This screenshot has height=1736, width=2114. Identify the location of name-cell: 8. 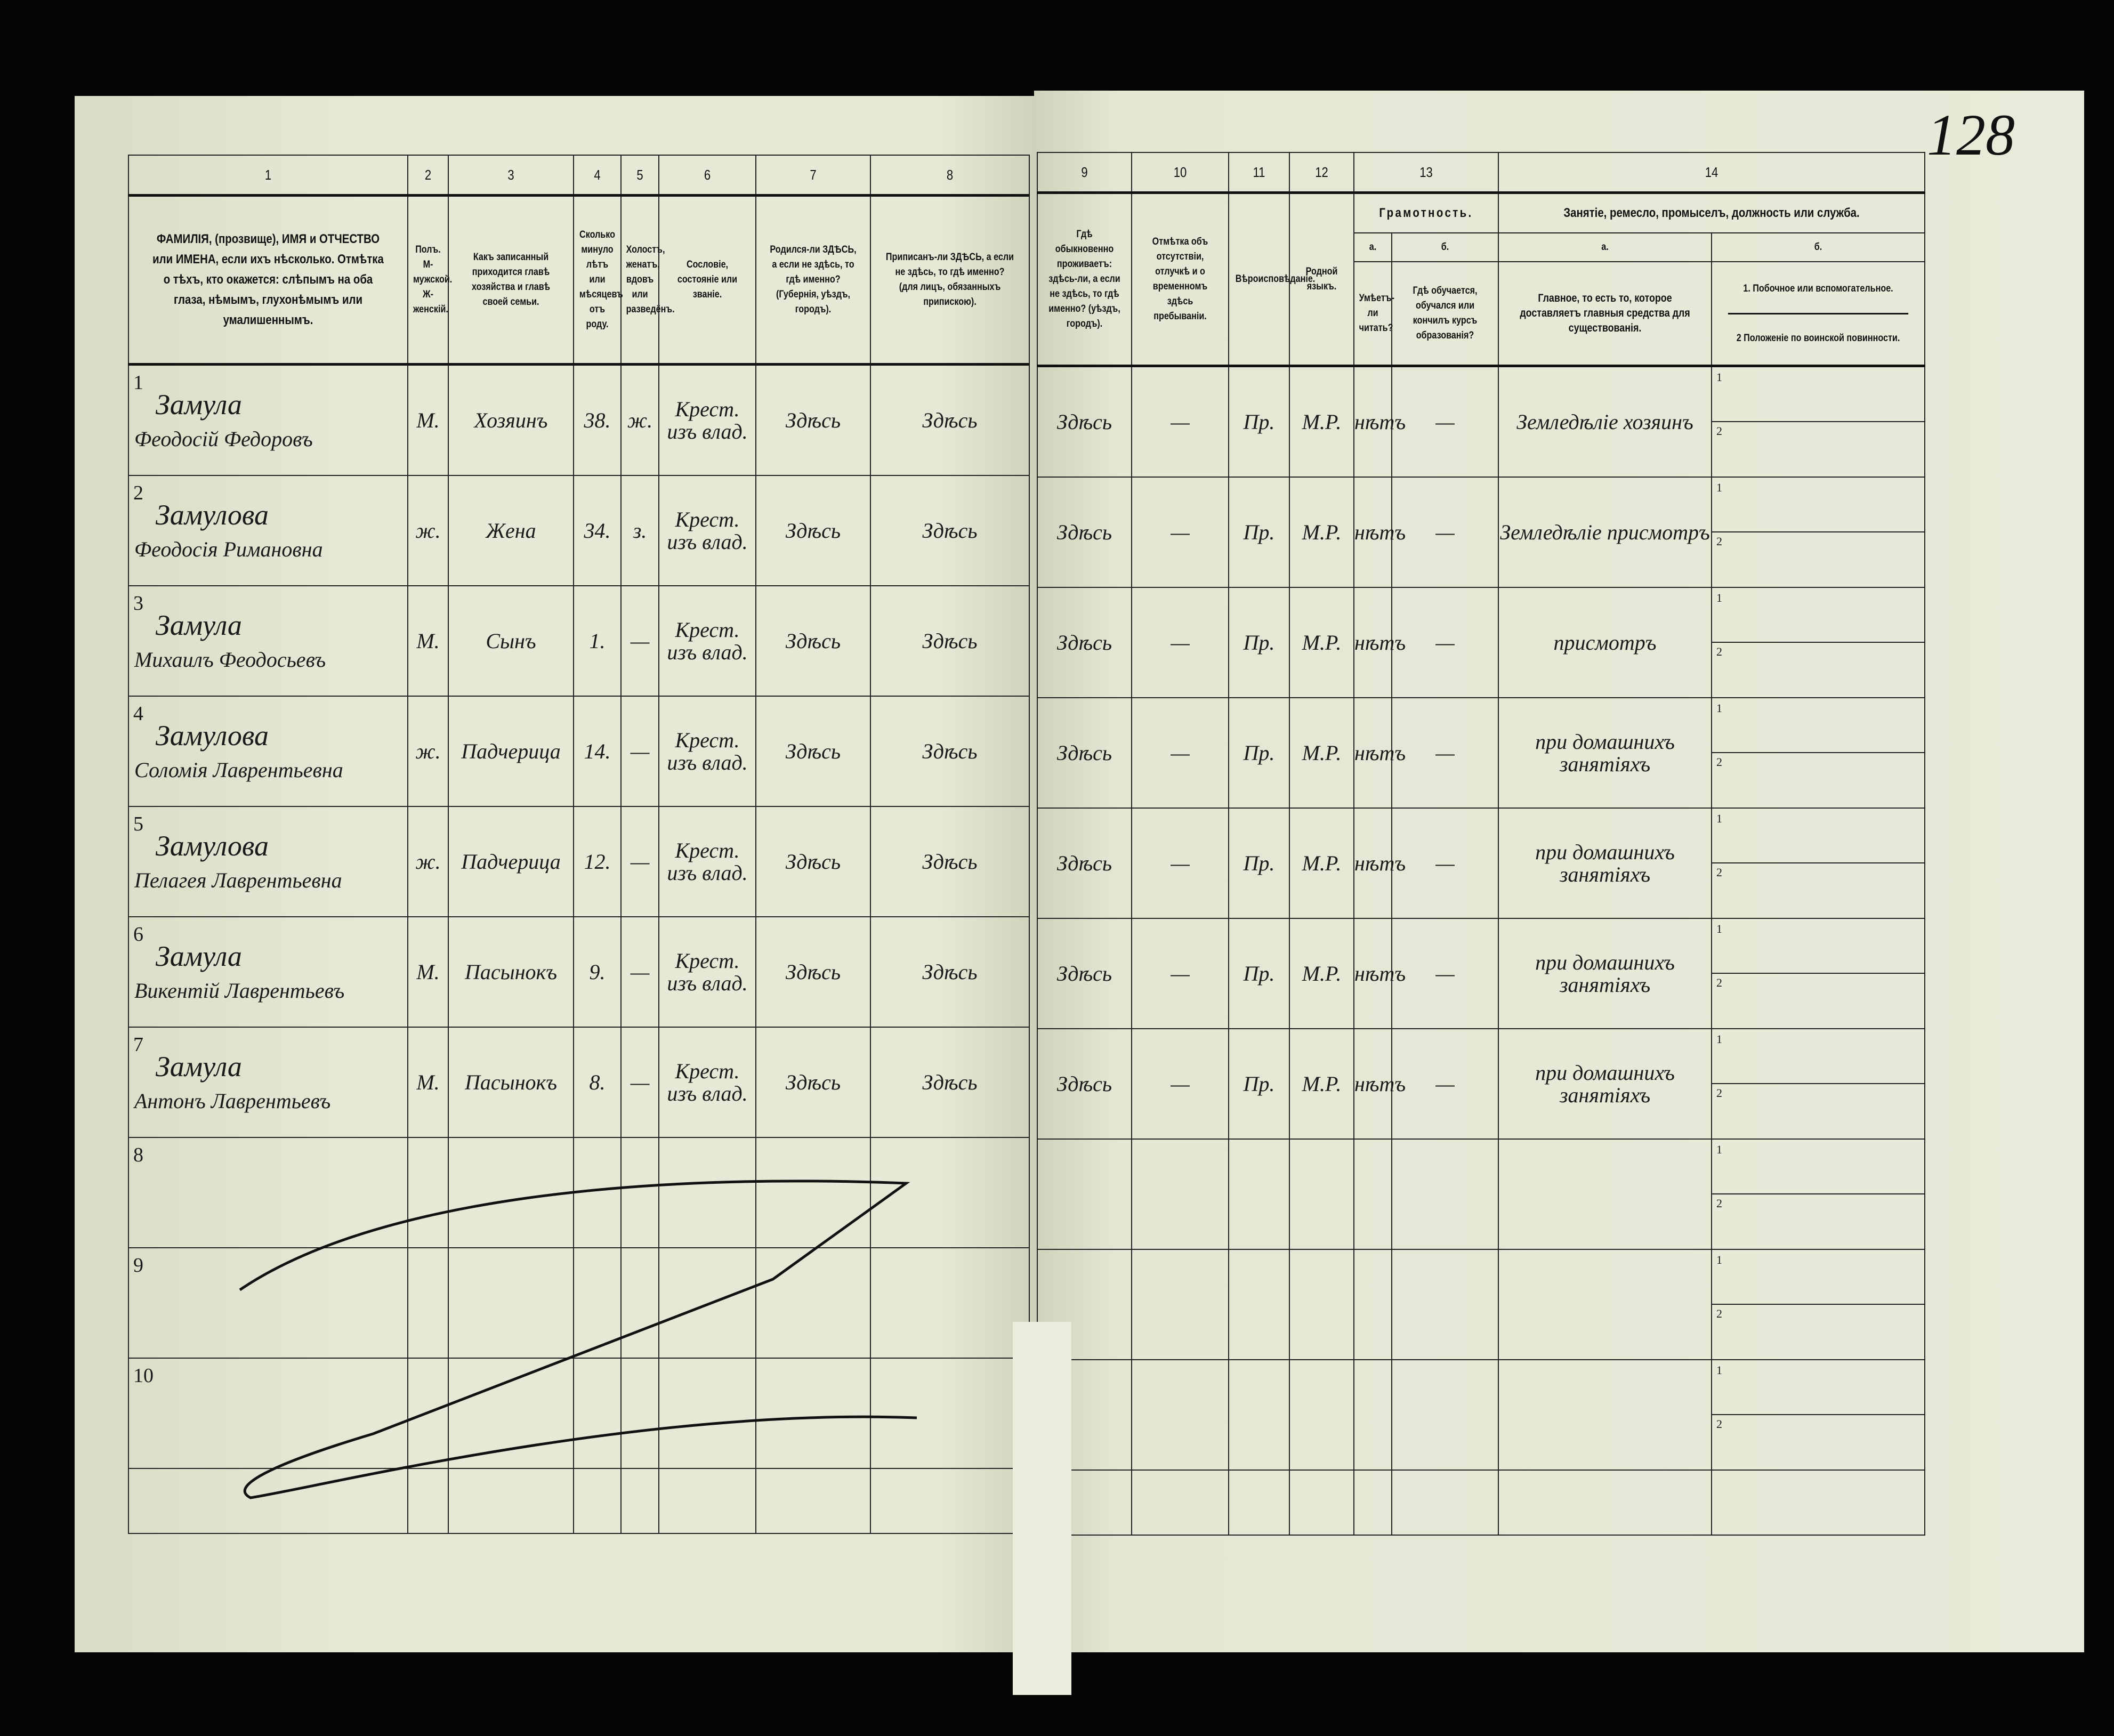
(268, 1192).